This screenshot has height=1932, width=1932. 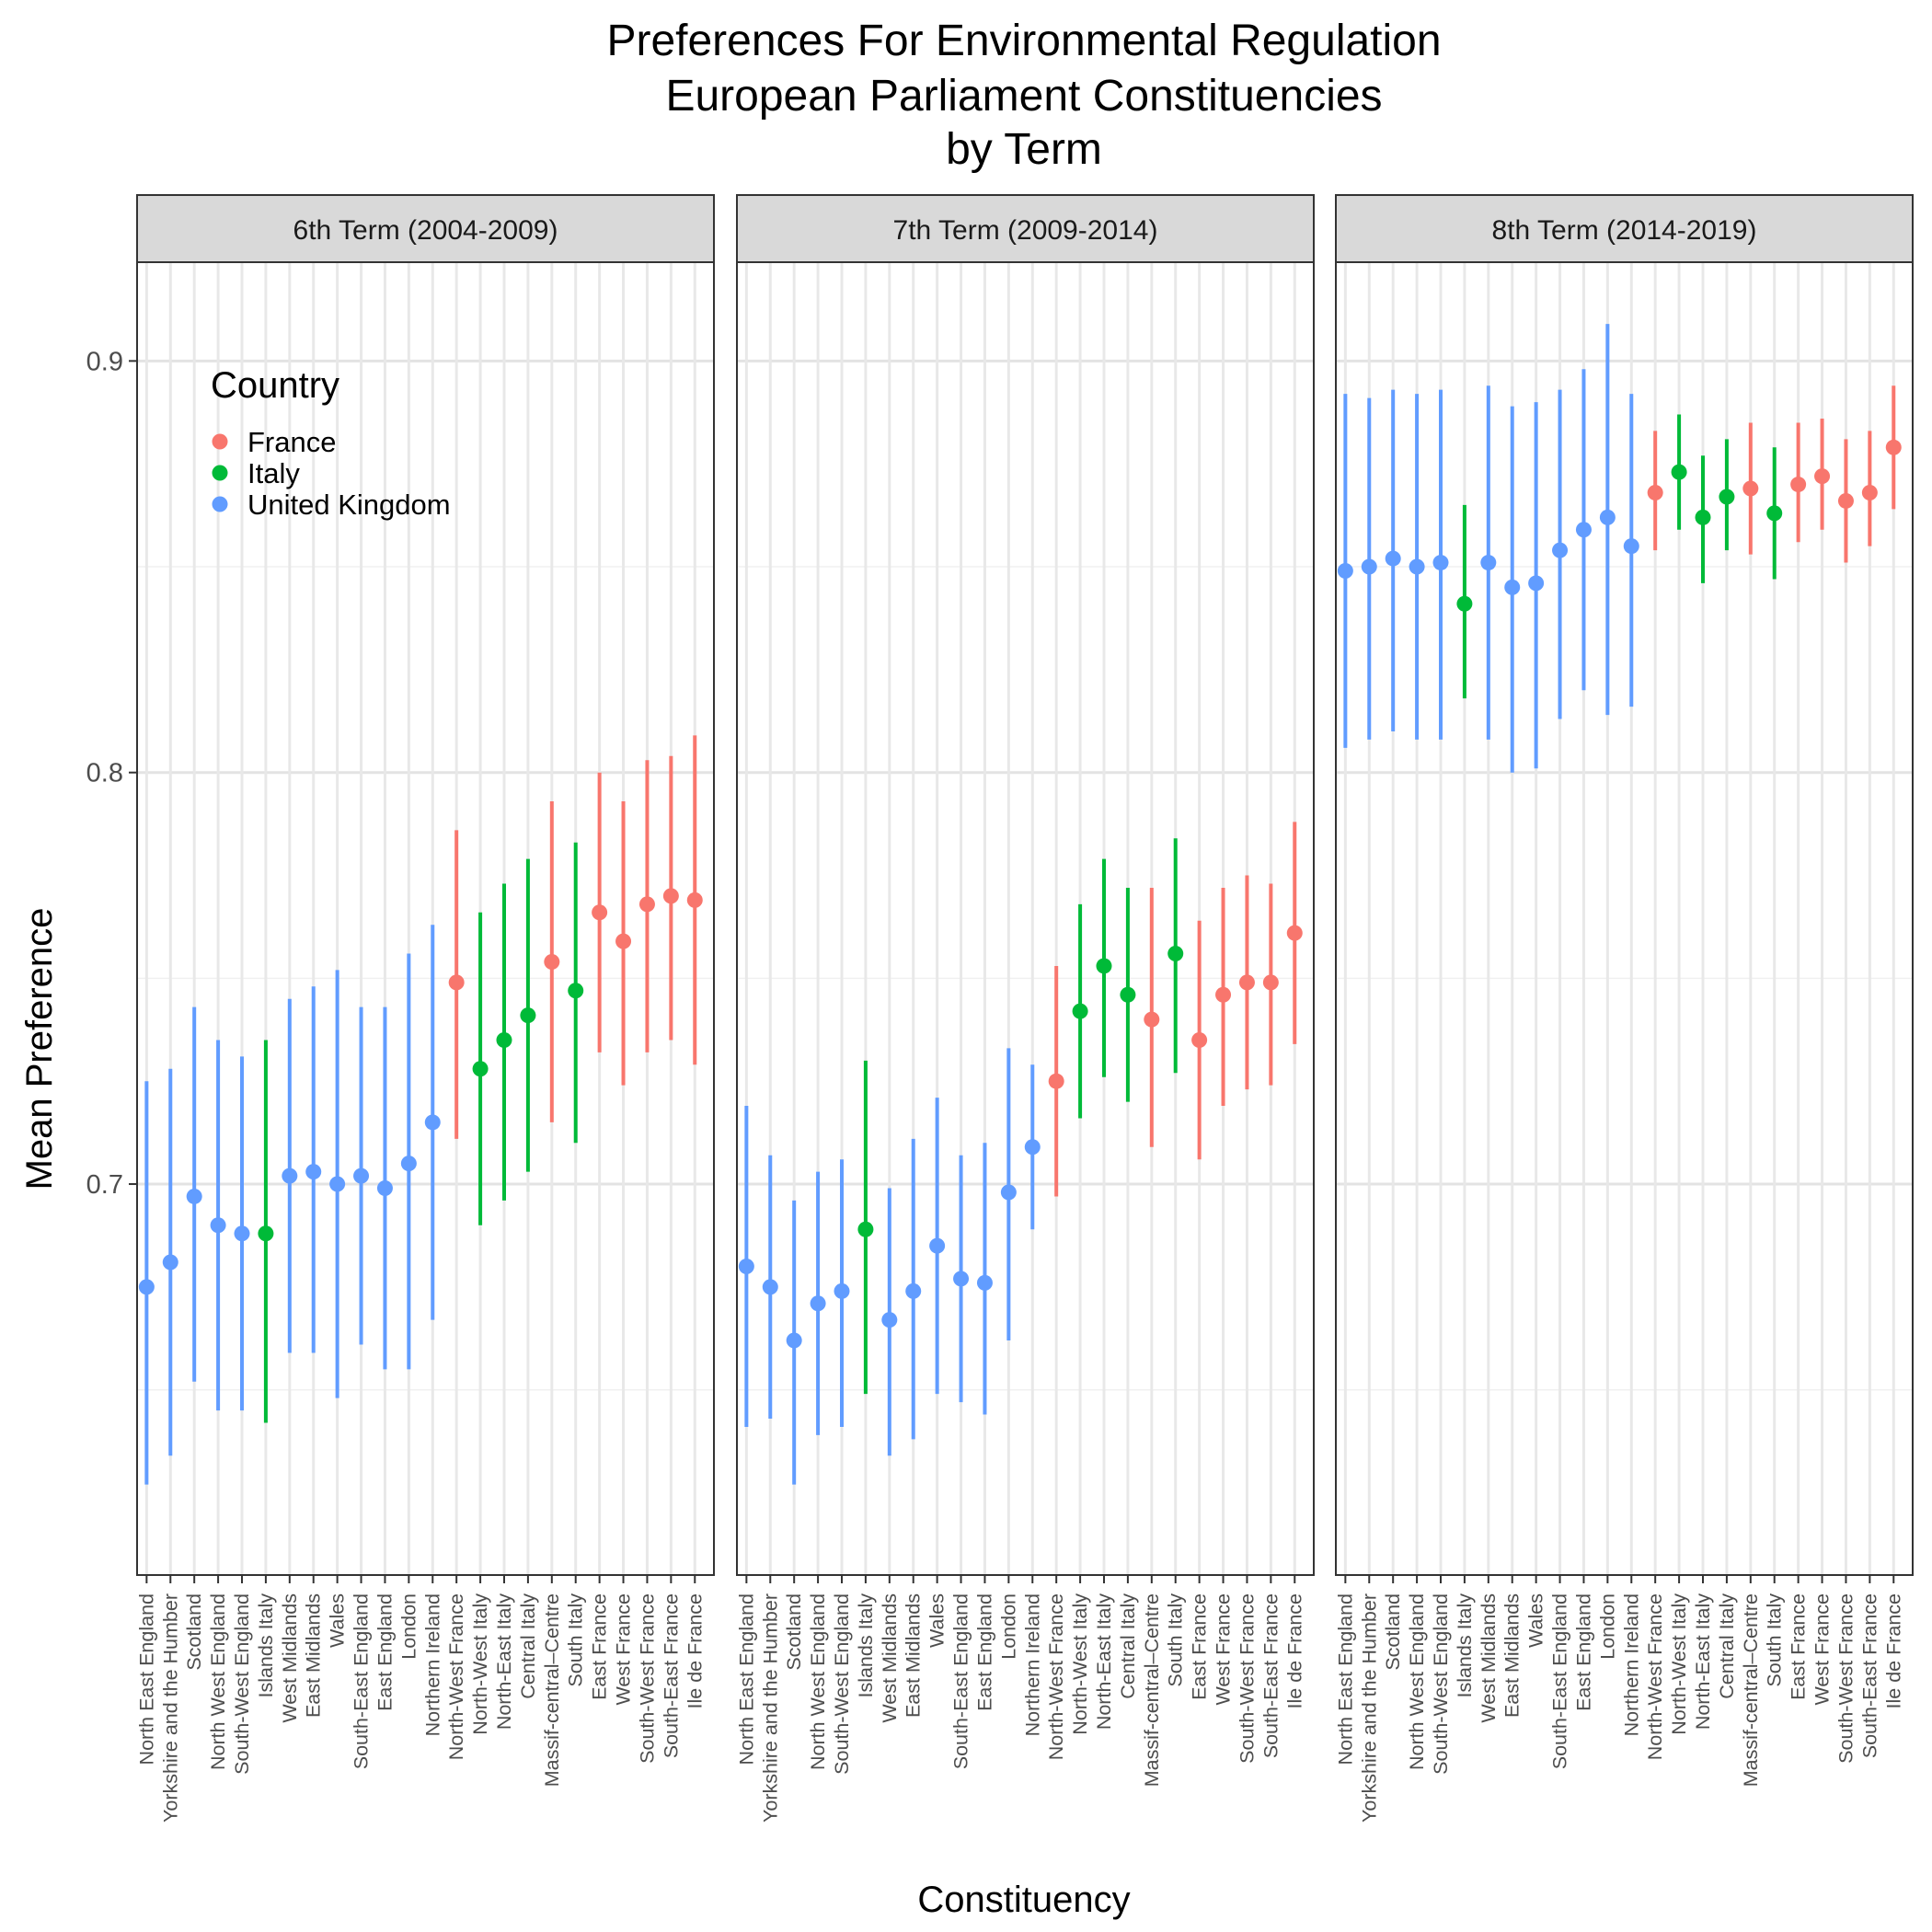 I want to click on chart-title-line-2: European Parliament Constituencies, so click(x=1023, y=96).